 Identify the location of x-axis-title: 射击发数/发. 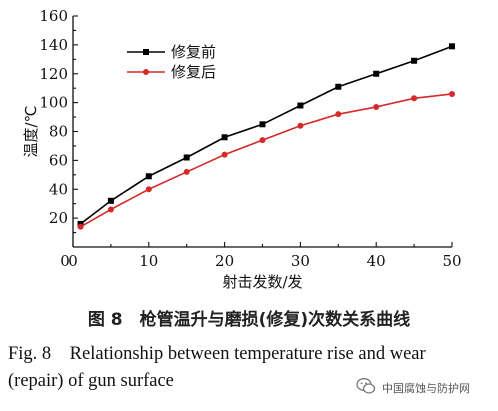
(262, 282).